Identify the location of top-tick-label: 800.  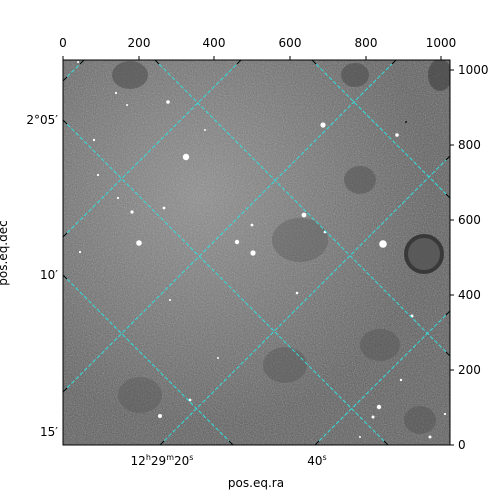
(366, 43).